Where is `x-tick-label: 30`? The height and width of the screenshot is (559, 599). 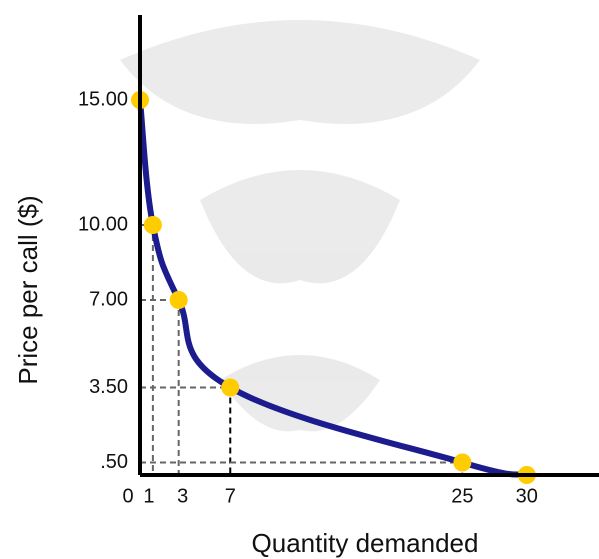 x-tick-label: 30 is located at coordinates (527, 496).